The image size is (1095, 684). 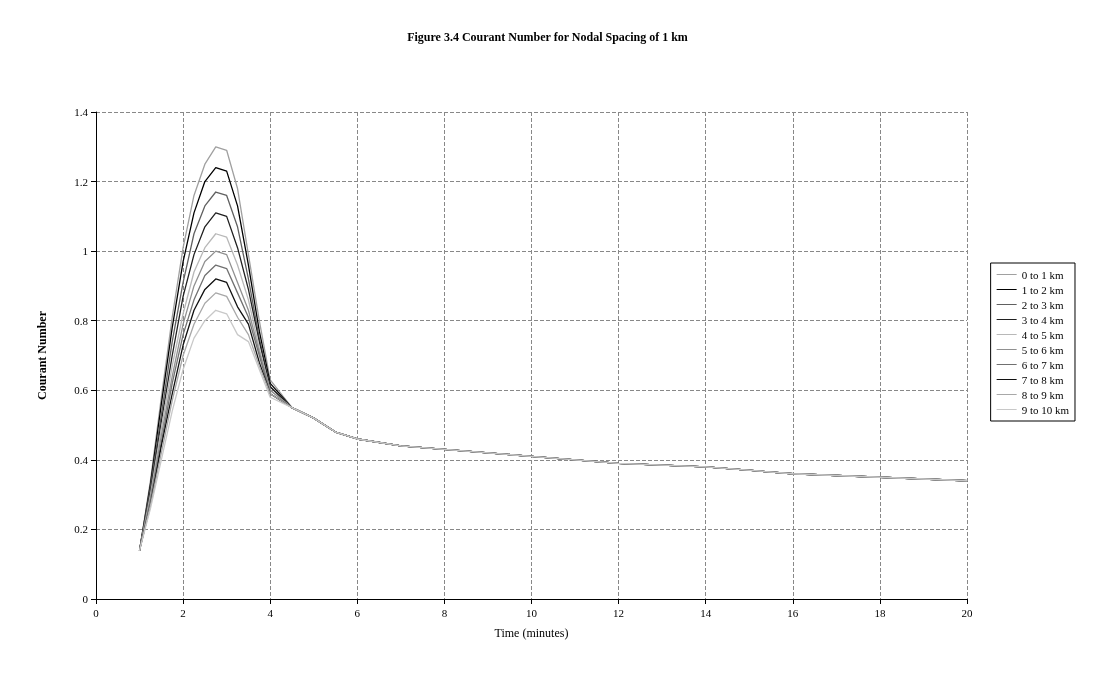 I want to click on y-tick-label: 0.2, so click(x=81, y=529).